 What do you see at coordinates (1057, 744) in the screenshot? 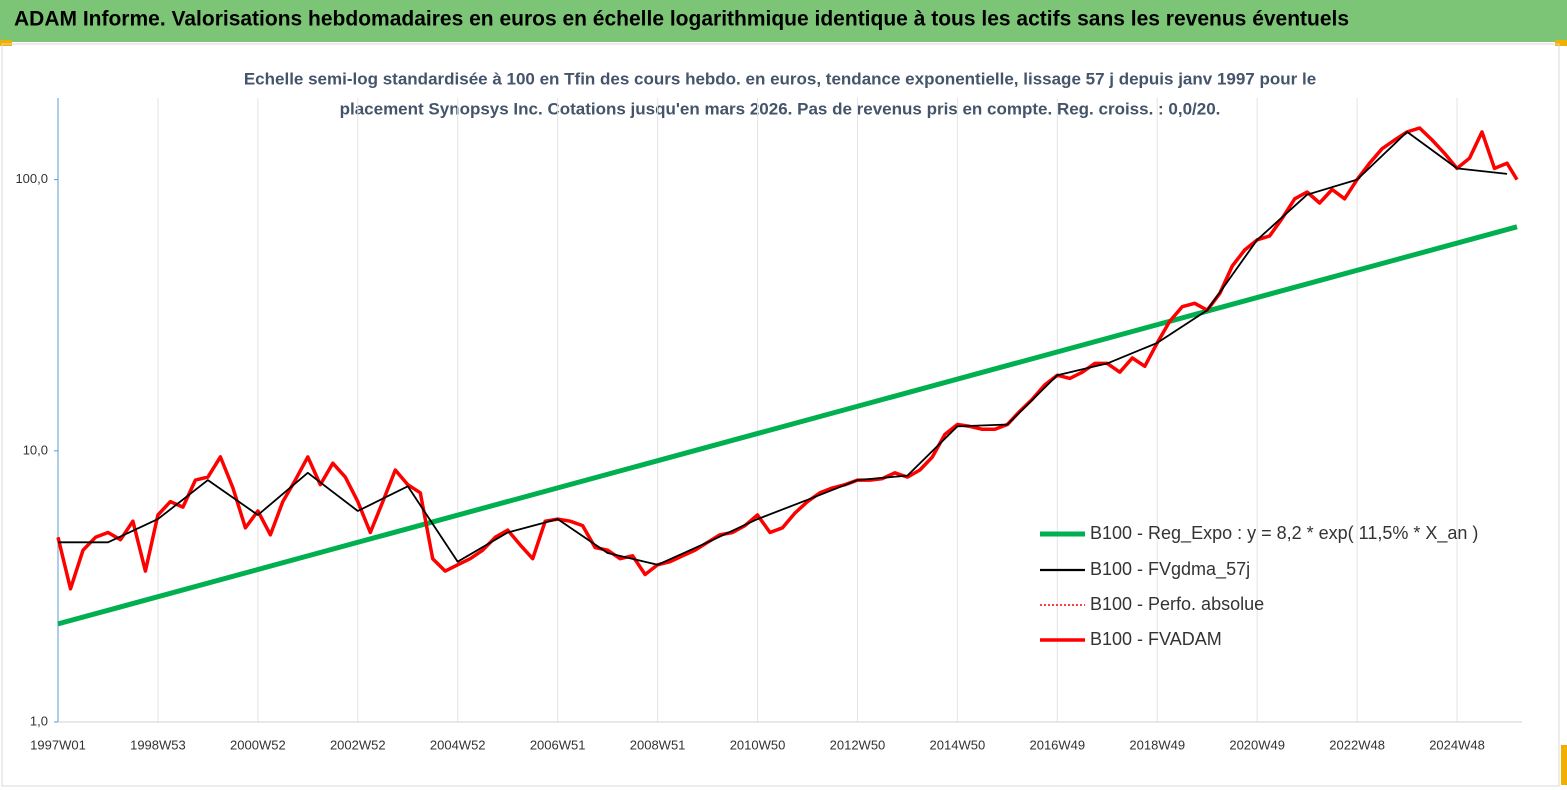
I see `x-tick-label: 2016W49` at bounding box center [1057, 744].